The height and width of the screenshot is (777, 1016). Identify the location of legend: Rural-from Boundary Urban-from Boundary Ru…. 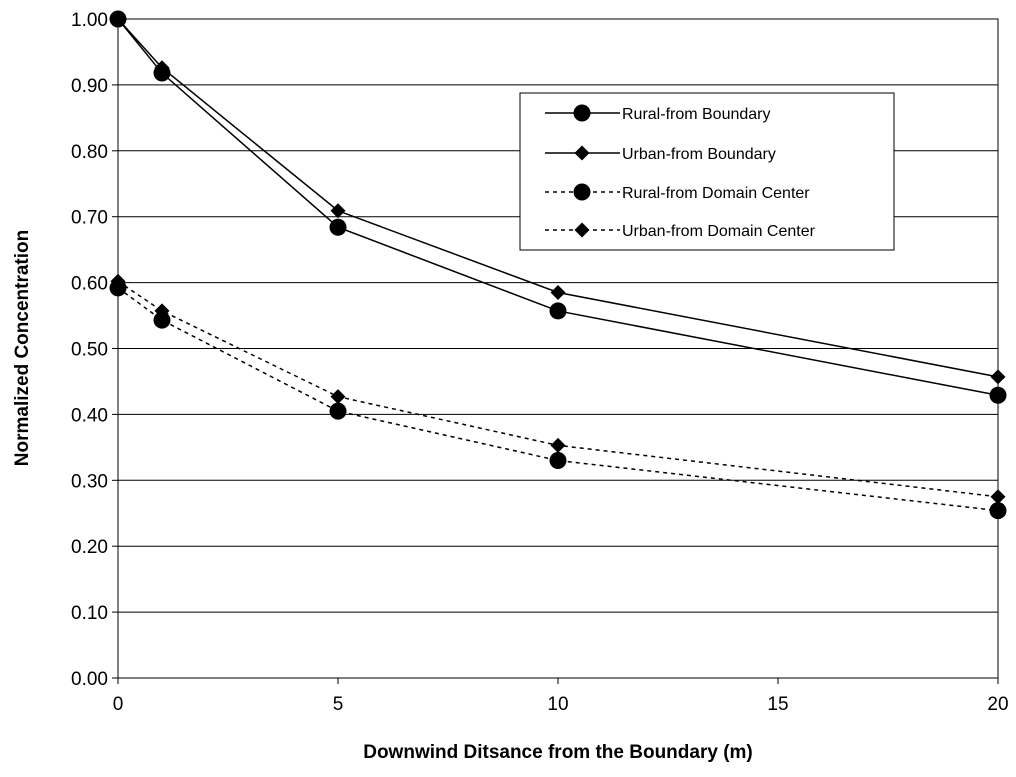
(707, 171).